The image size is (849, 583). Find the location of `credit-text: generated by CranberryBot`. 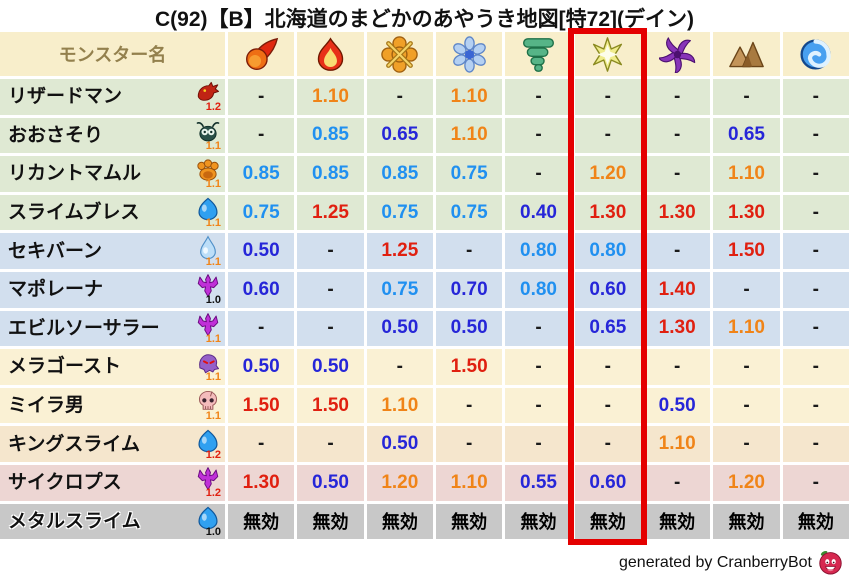

credit-text: generated by CranberryBot is located at coordinates (715, 562).